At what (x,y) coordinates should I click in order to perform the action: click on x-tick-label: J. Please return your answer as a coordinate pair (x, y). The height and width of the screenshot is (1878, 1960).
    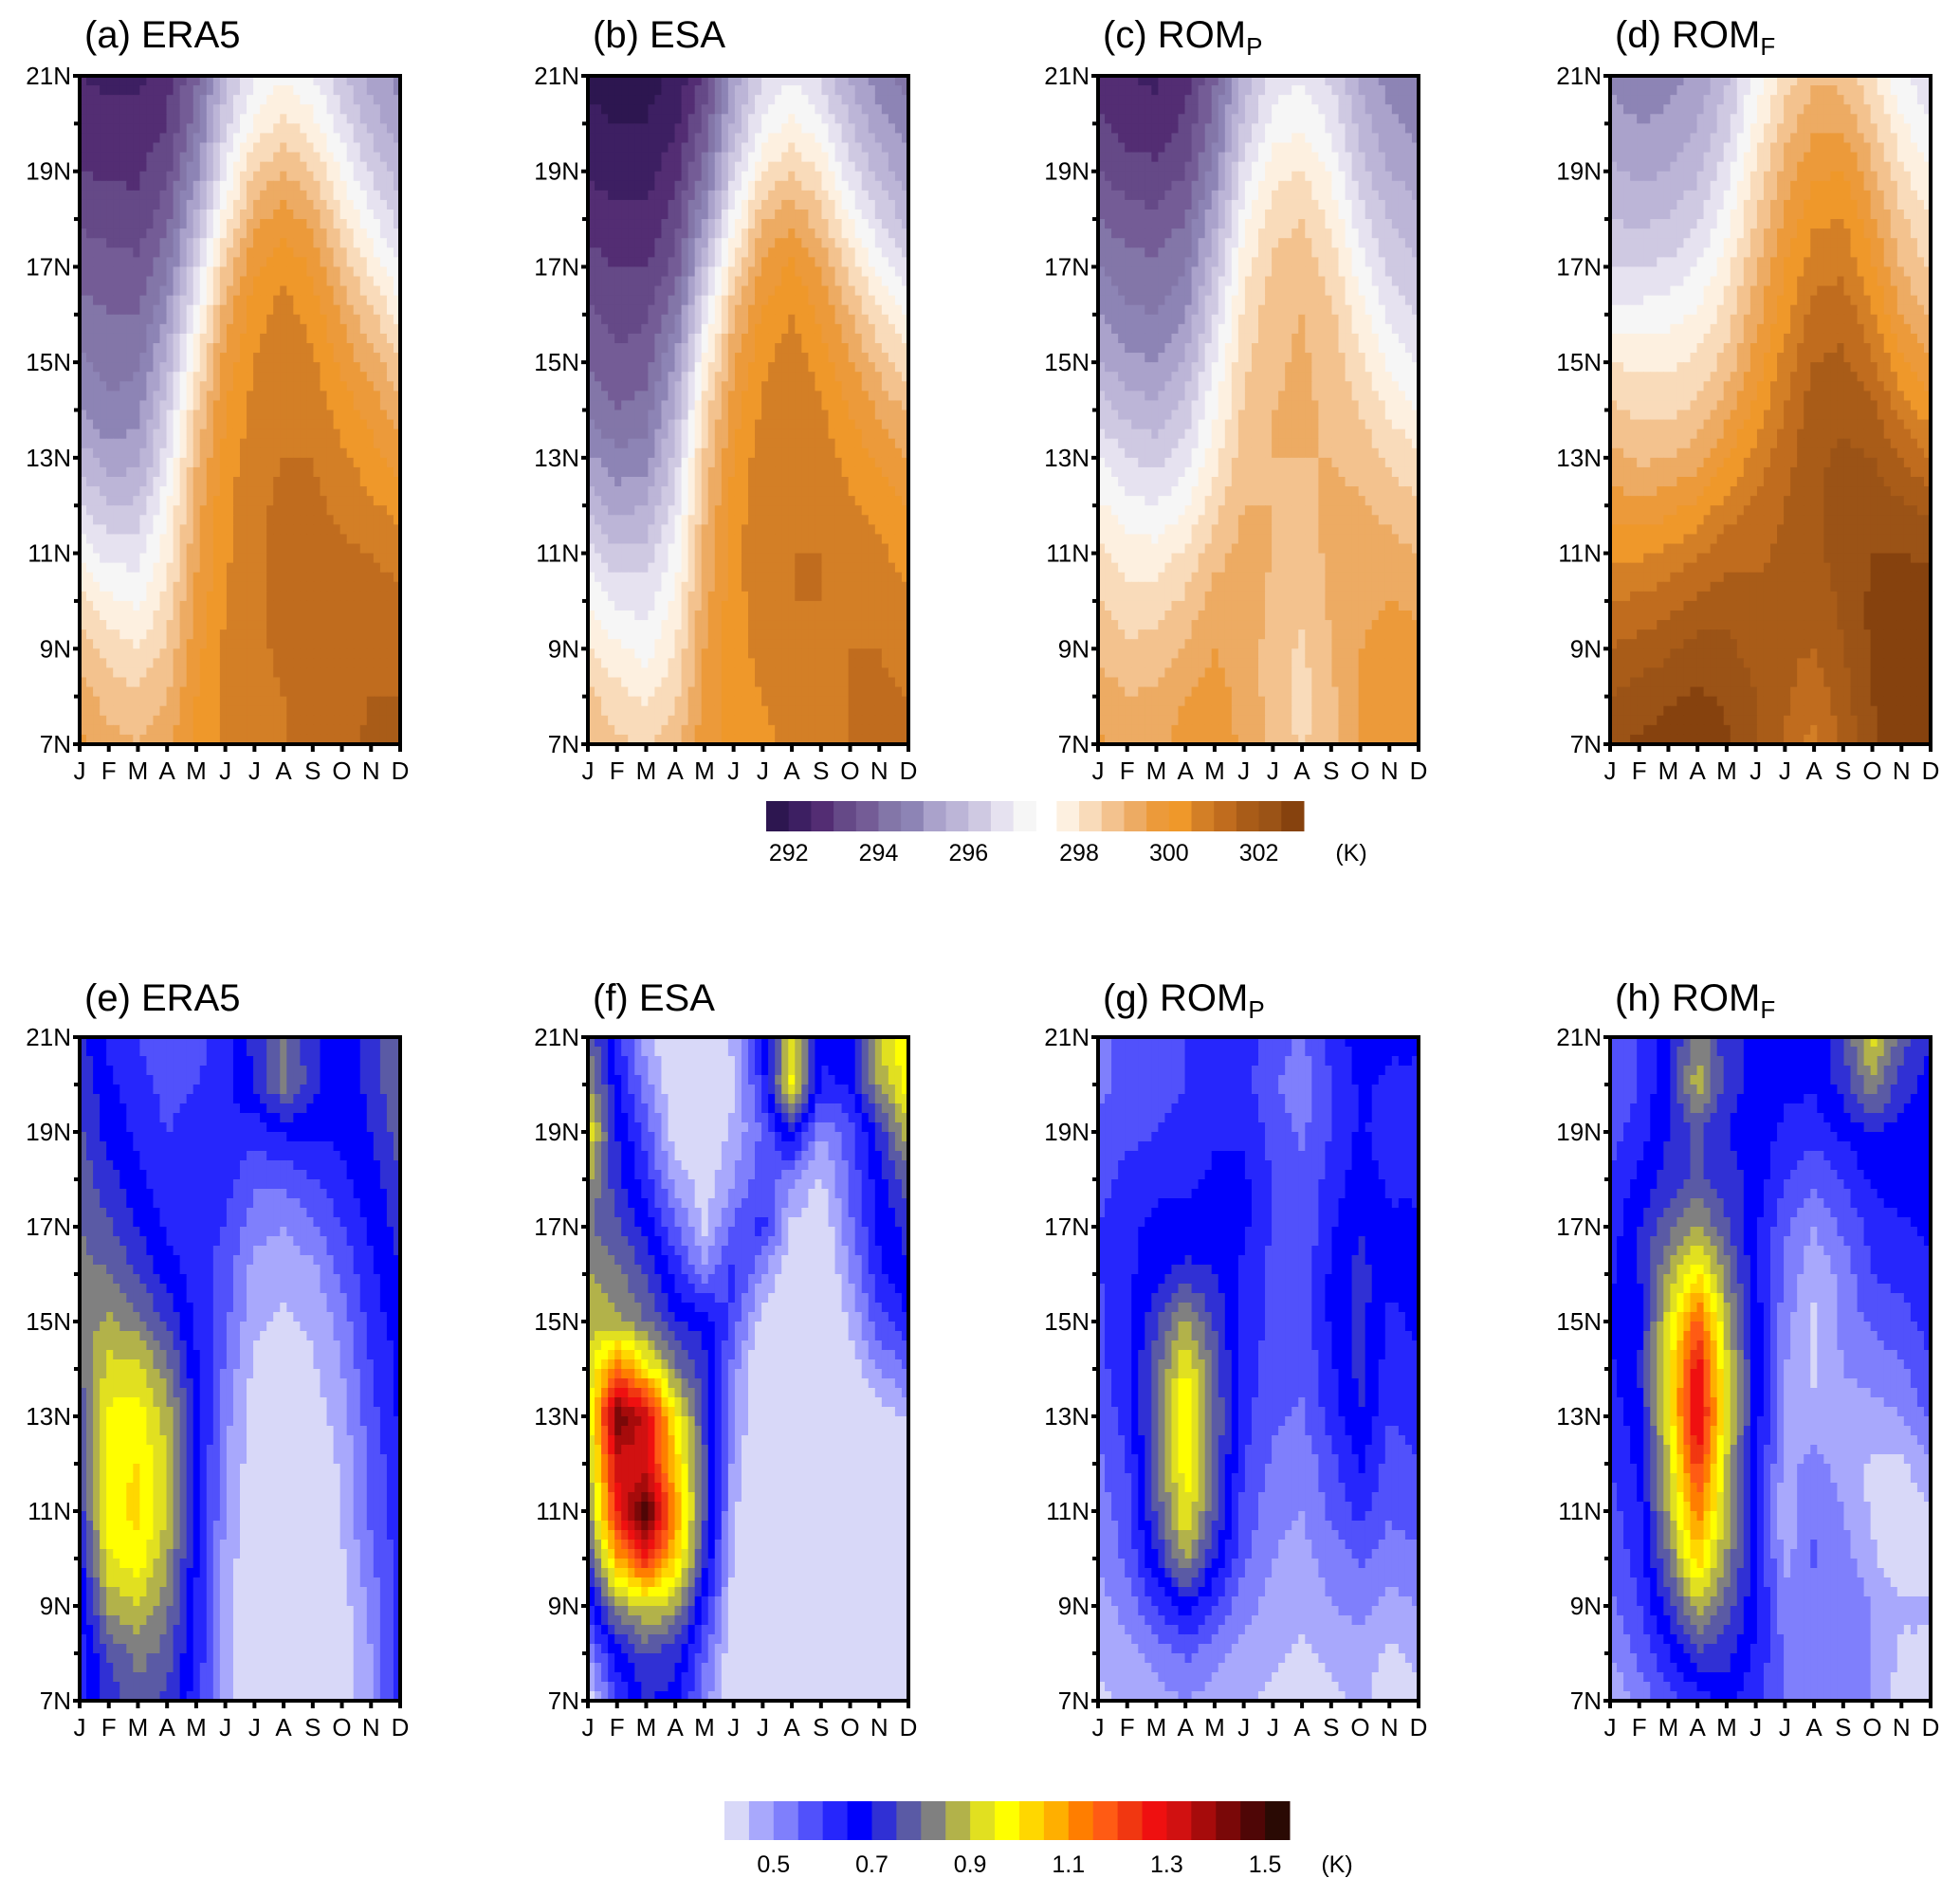
    Looking at the image, I should click on (225, 771).